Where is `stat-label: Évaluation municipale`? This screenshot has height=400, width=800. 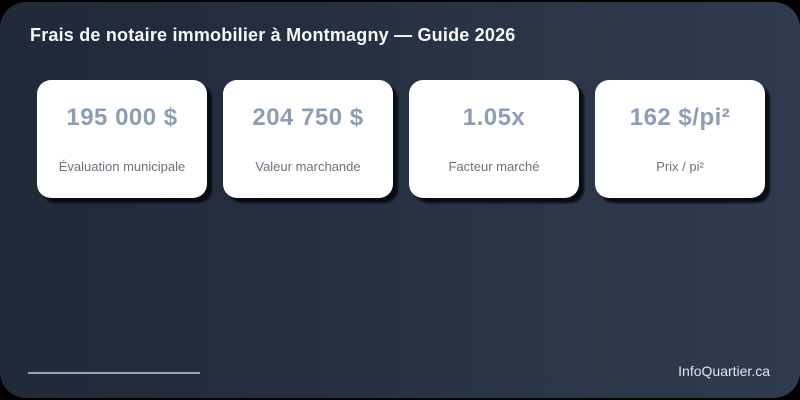 stat-label: Évaluation municipale is located at coordinates (122, 166).